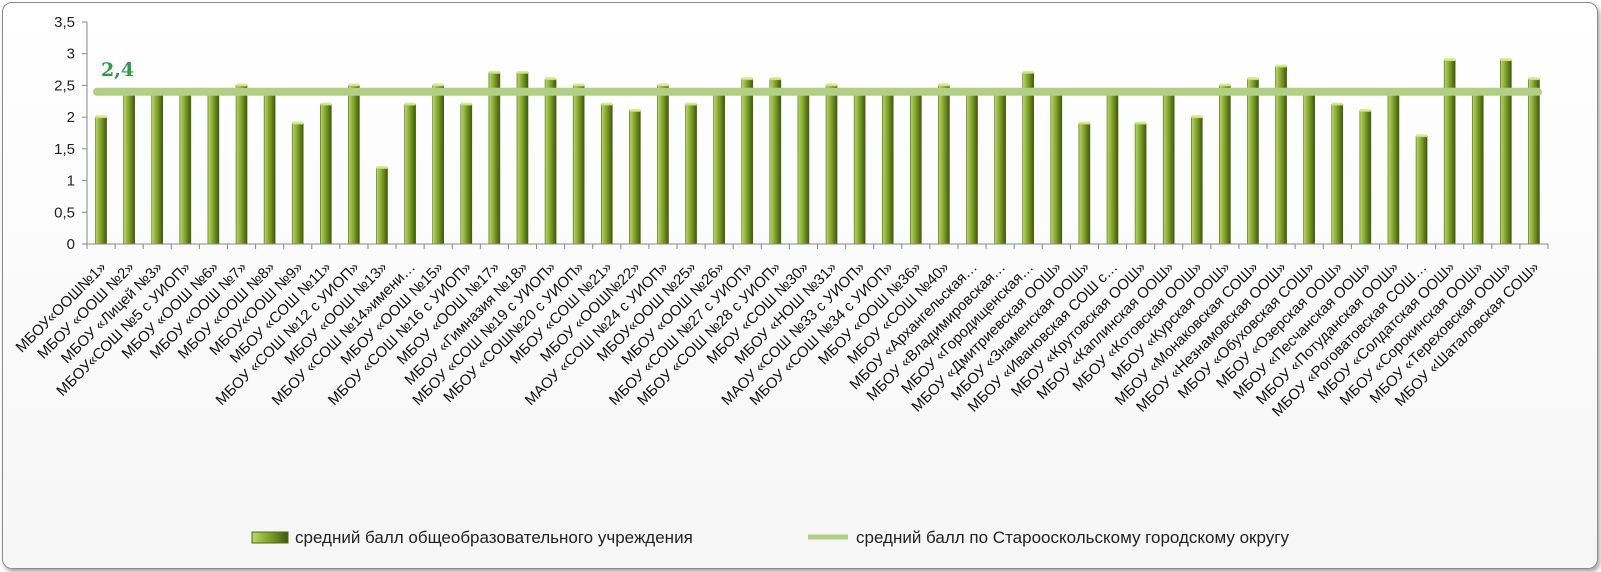  I want to click on y-tick-label: 0, so click(71, 244).